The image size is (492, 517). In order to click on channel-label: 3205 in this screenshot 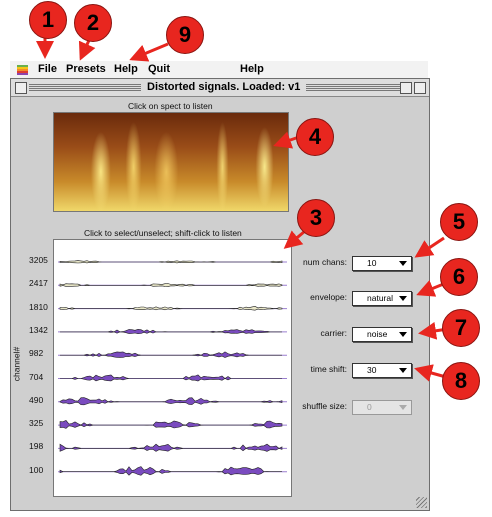, I will do `click(38, 260)`.